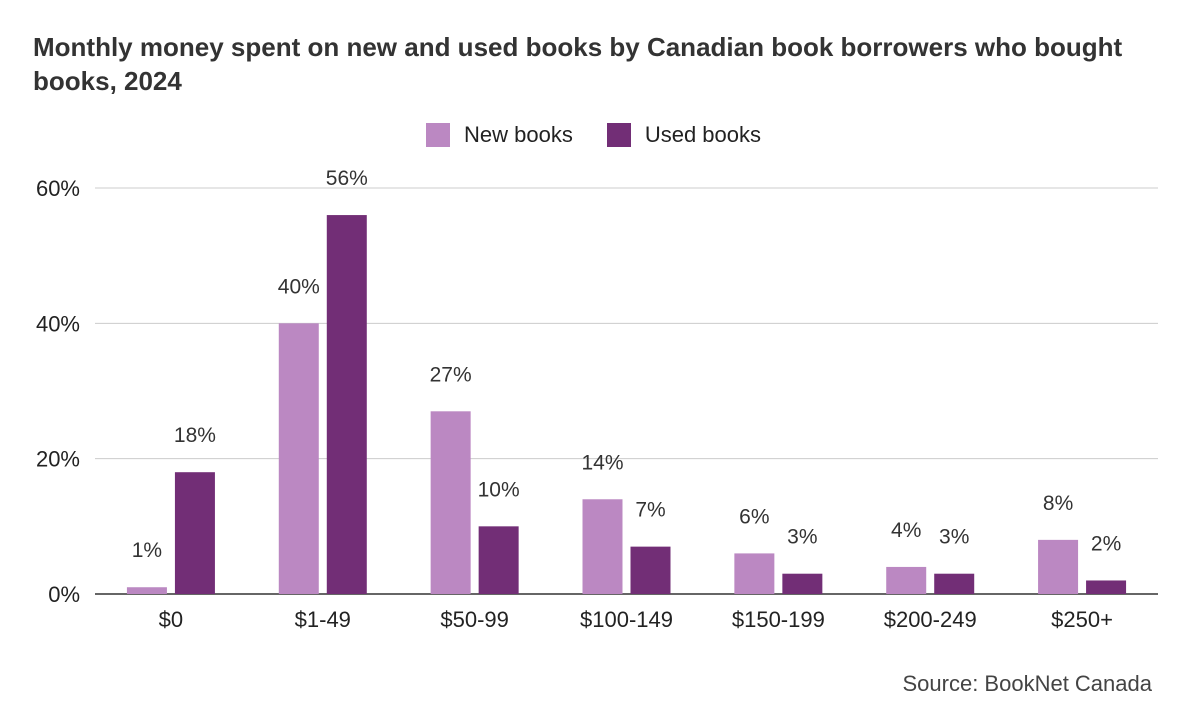 The image size is (1187, 727). Describe the element at coordinates (451, 374) in the screenshot. I see `data-label: 27%` at that location.